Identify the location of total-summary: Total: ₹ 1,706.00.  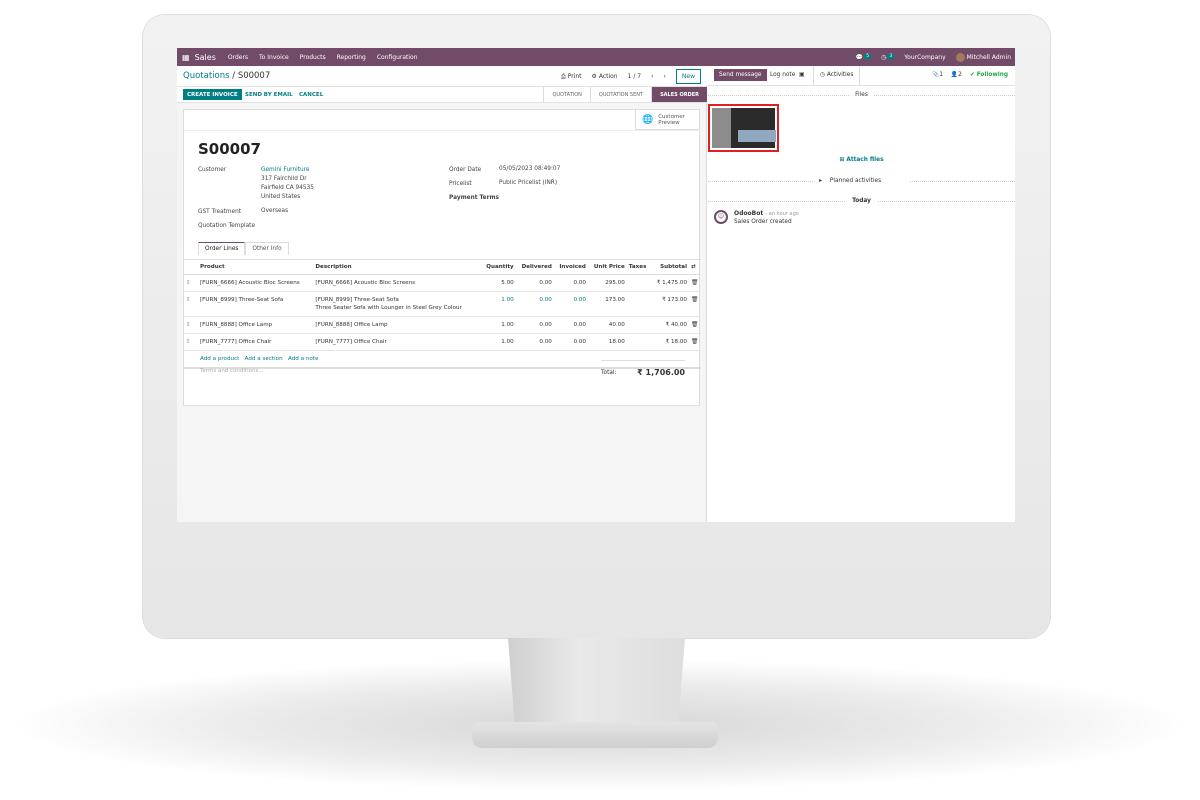
(643, 368).